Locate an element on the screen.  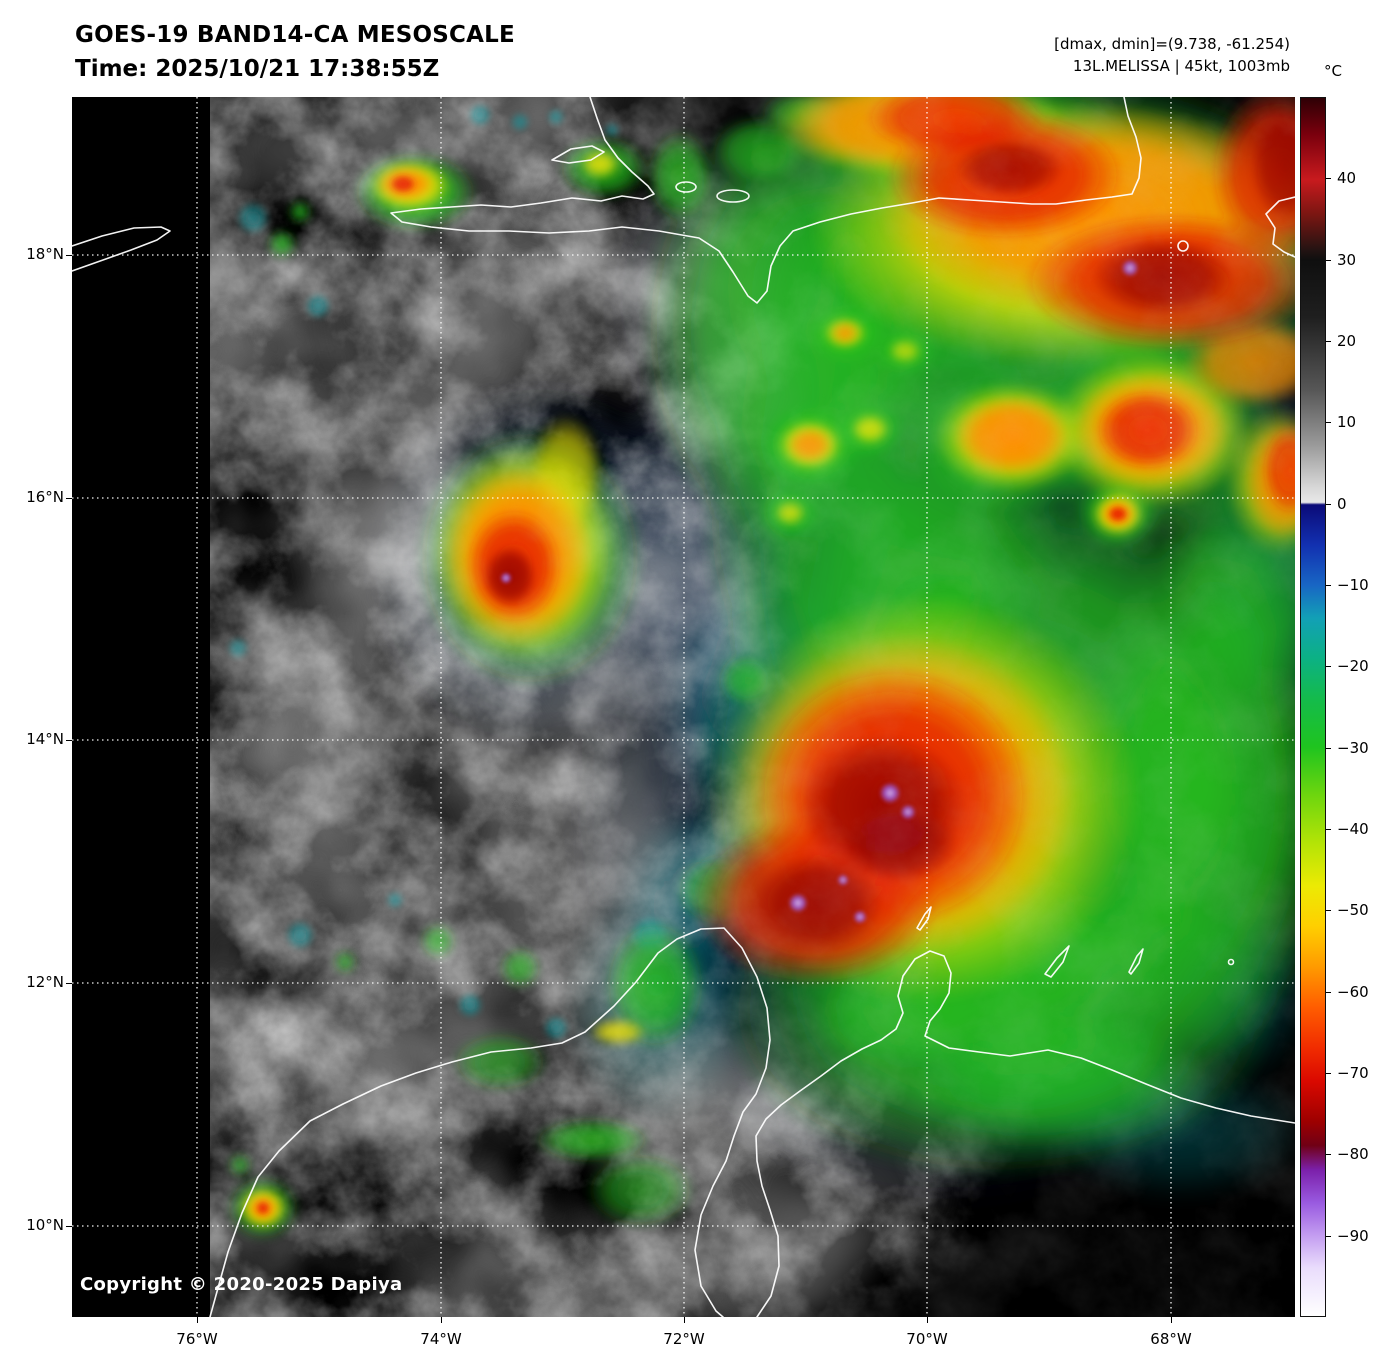
lat-label-14n: 14°N is located at coordinates (45, 739).